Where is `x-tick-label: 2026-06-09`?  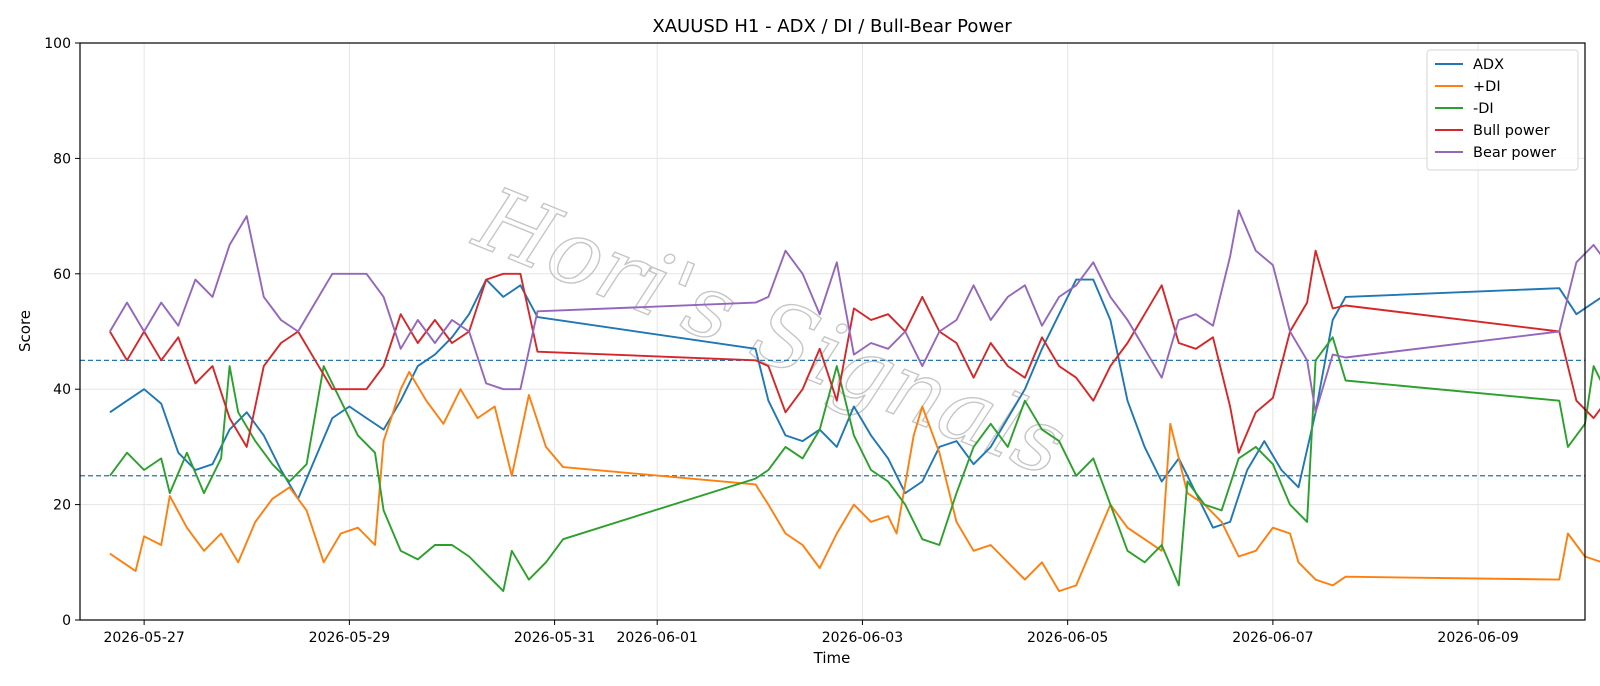 x-tick-label: 2026-06-09 is located at coordinates (1477, 638).